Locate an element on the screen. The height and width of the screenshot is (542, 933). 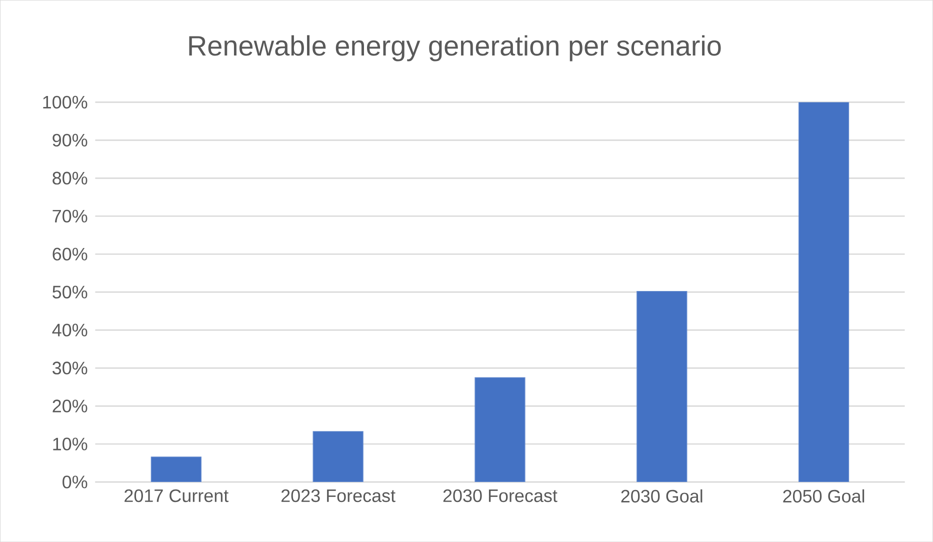
y-tick-label: 40% is located at coordinates (70, 330).